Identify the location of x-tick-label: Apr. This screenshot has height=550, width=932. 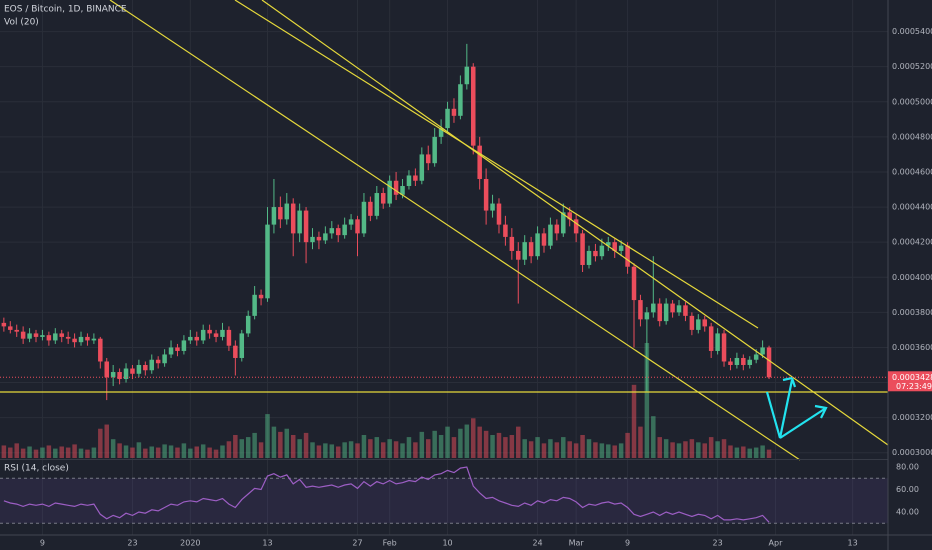
(776, 543).